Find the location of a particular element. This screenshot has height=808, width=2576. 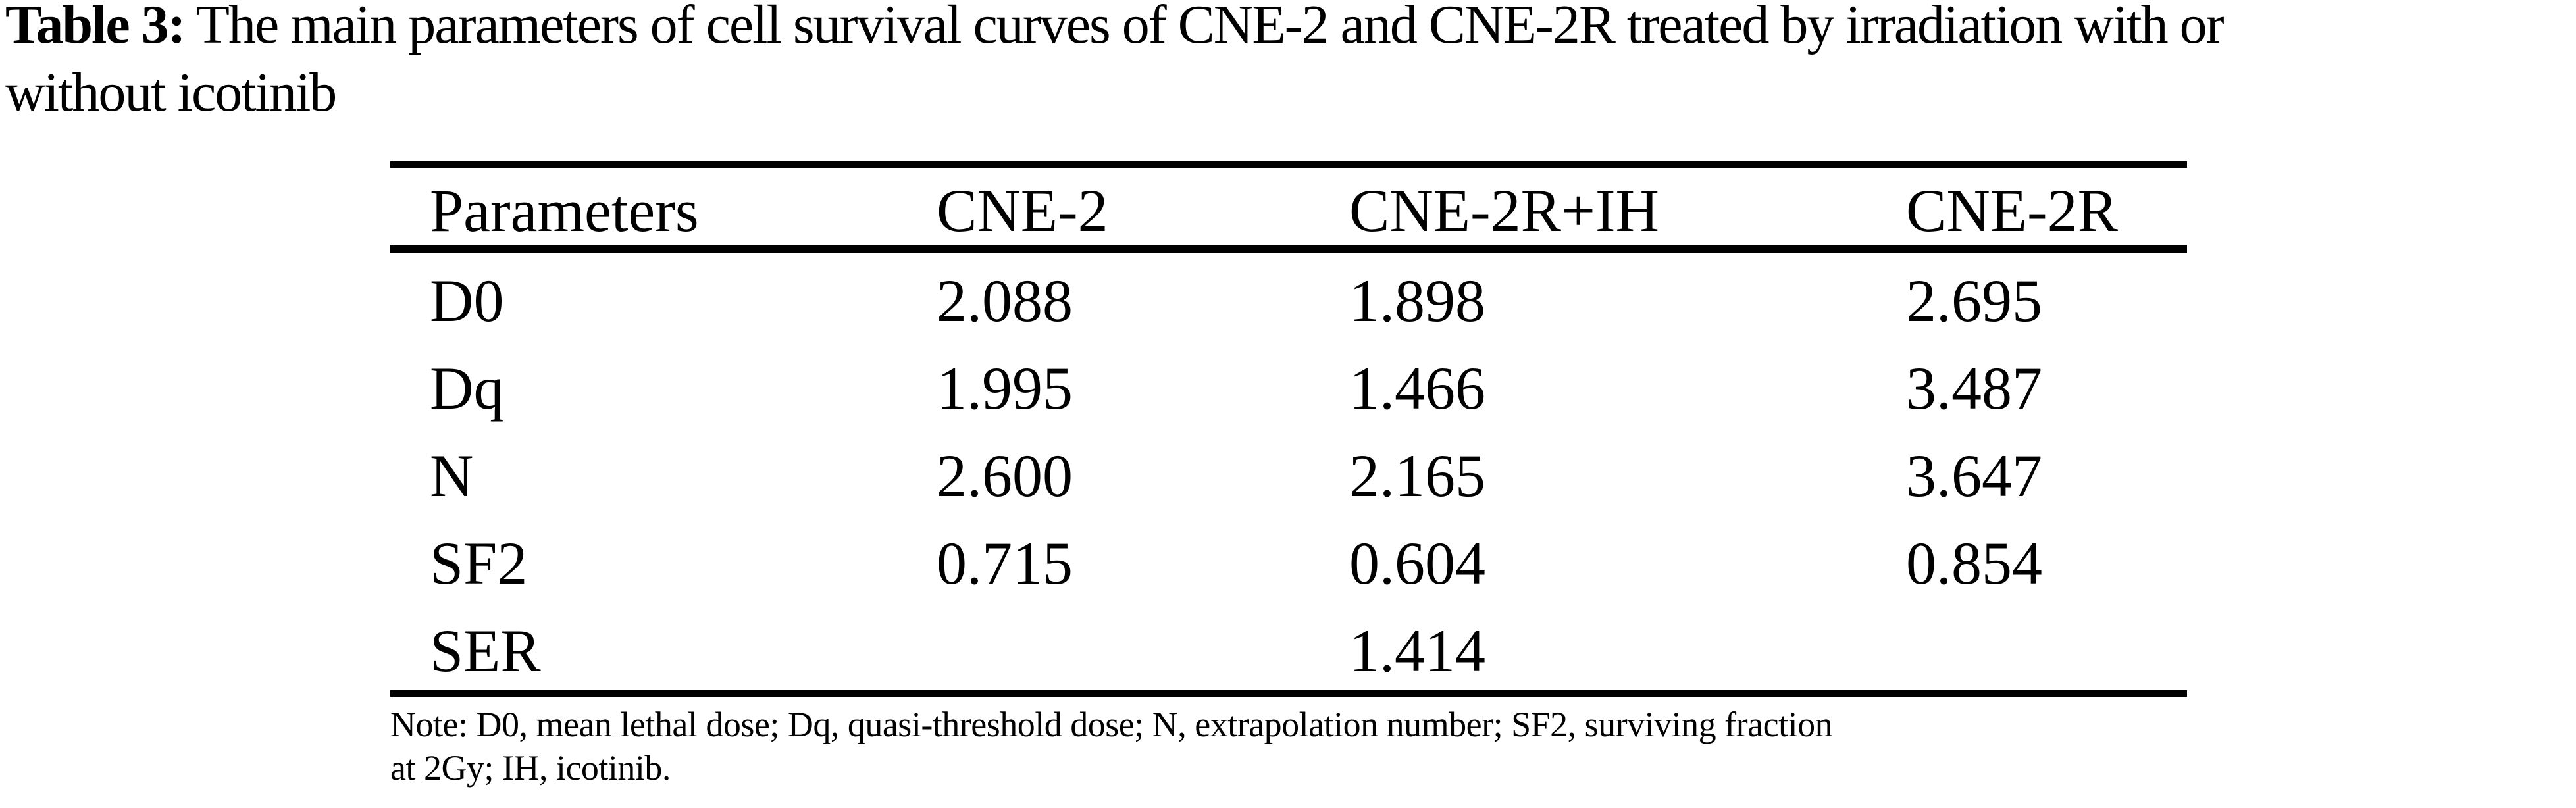

param-name-cell: SF2 is located at coordinates (479, 563).